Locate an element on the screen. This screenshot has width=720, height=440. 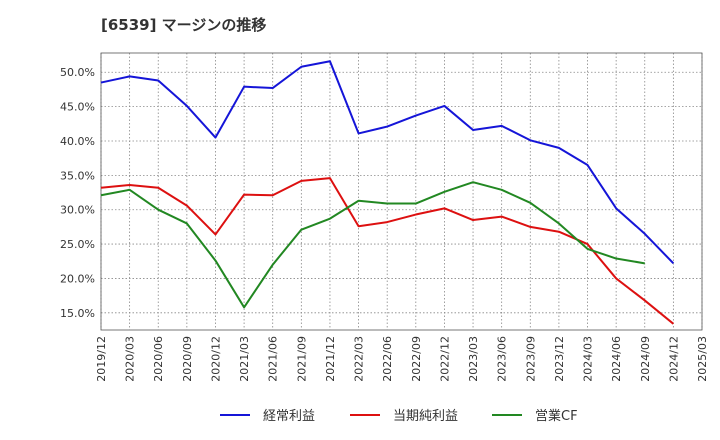
x-tick-label: 2020/09 is located at coordinates (187, 359).